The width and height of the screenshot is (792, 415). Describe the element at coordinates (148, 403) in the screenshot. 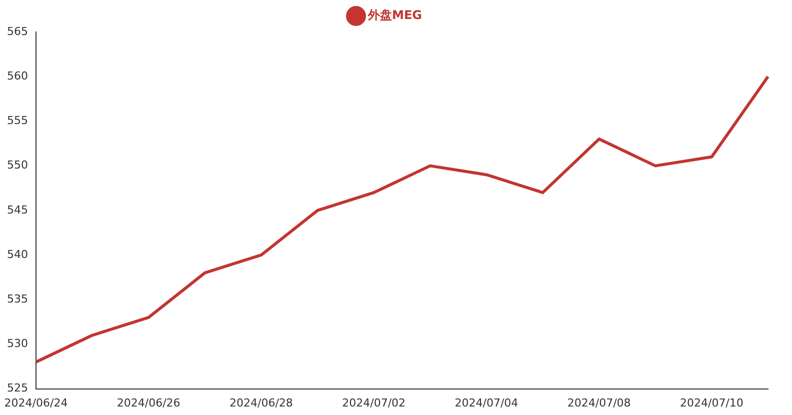

I see `x-tick-label: 2024/06/26` at that location.